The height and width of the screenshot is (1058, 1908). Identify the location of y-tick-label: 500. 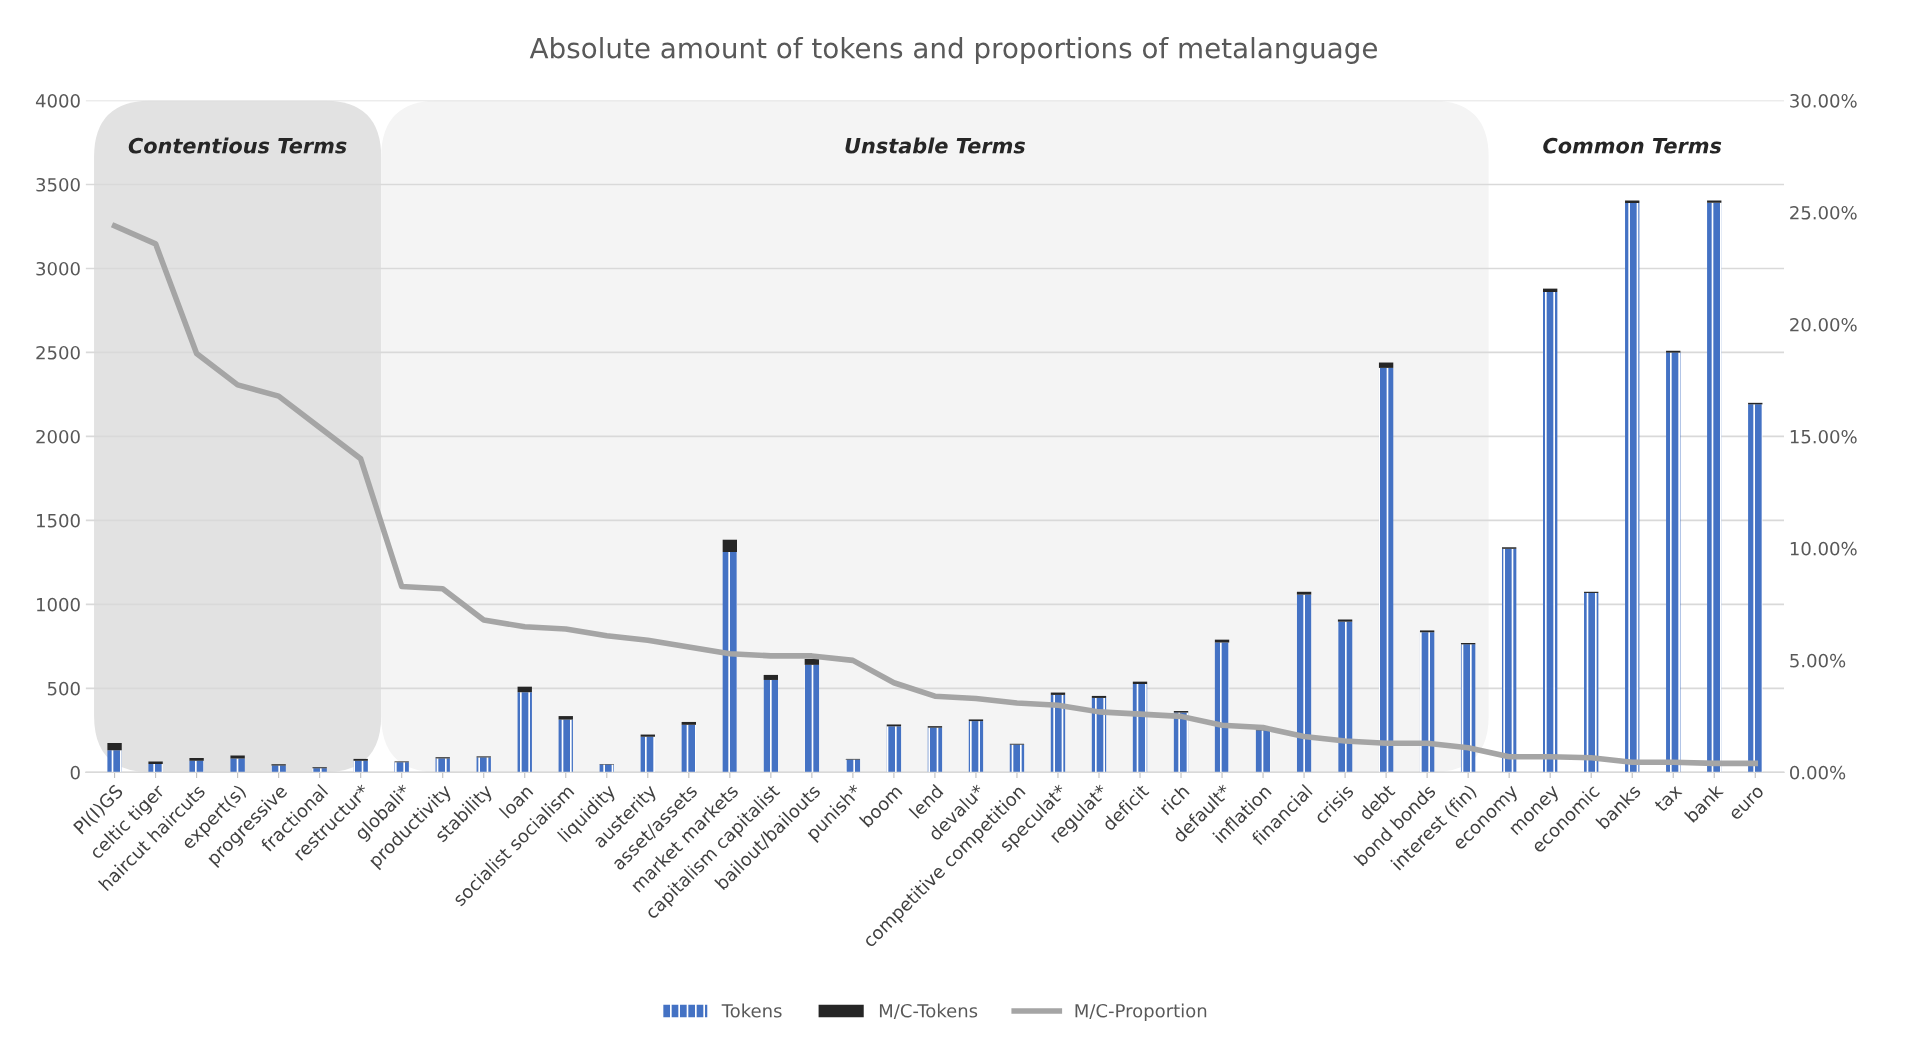
(63, 688).